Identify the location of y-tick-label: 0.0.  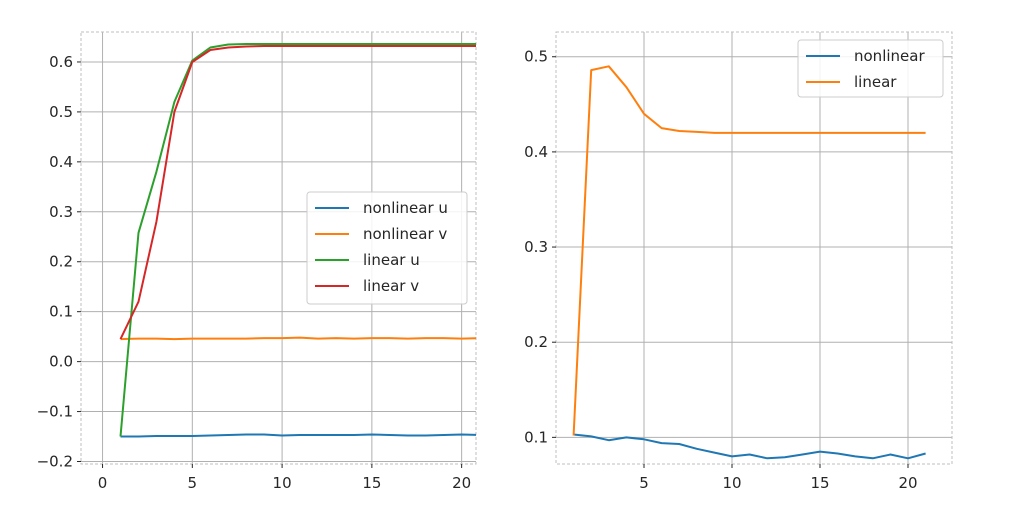
(61, 362).